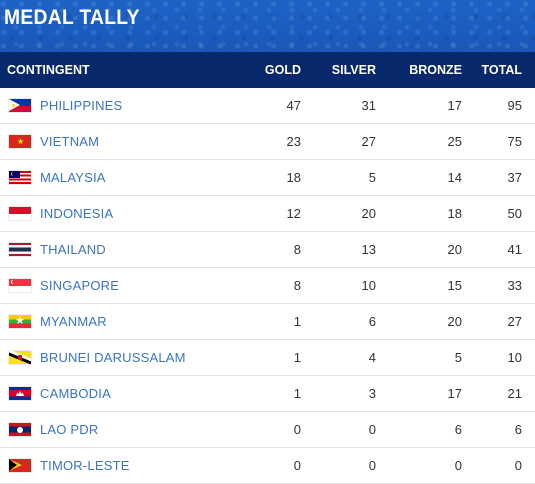 The height and width of the screenshot is (484, 535). Describe the element at coordinates (20, 249) in the screenshot. I see `thailand-flag-icon` at that location.